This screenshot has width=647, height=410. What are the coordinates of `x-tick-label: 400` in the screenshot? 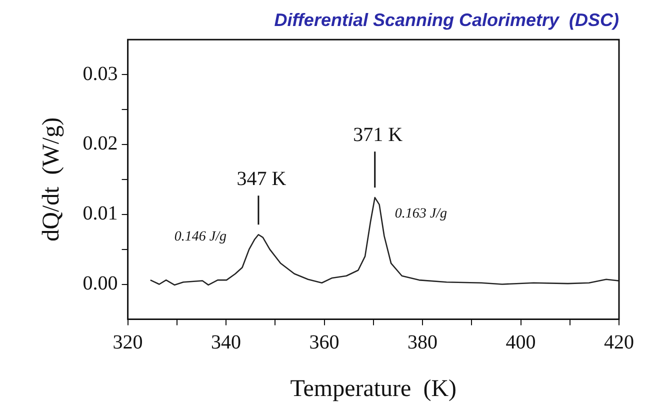 It's located at (521, 342).